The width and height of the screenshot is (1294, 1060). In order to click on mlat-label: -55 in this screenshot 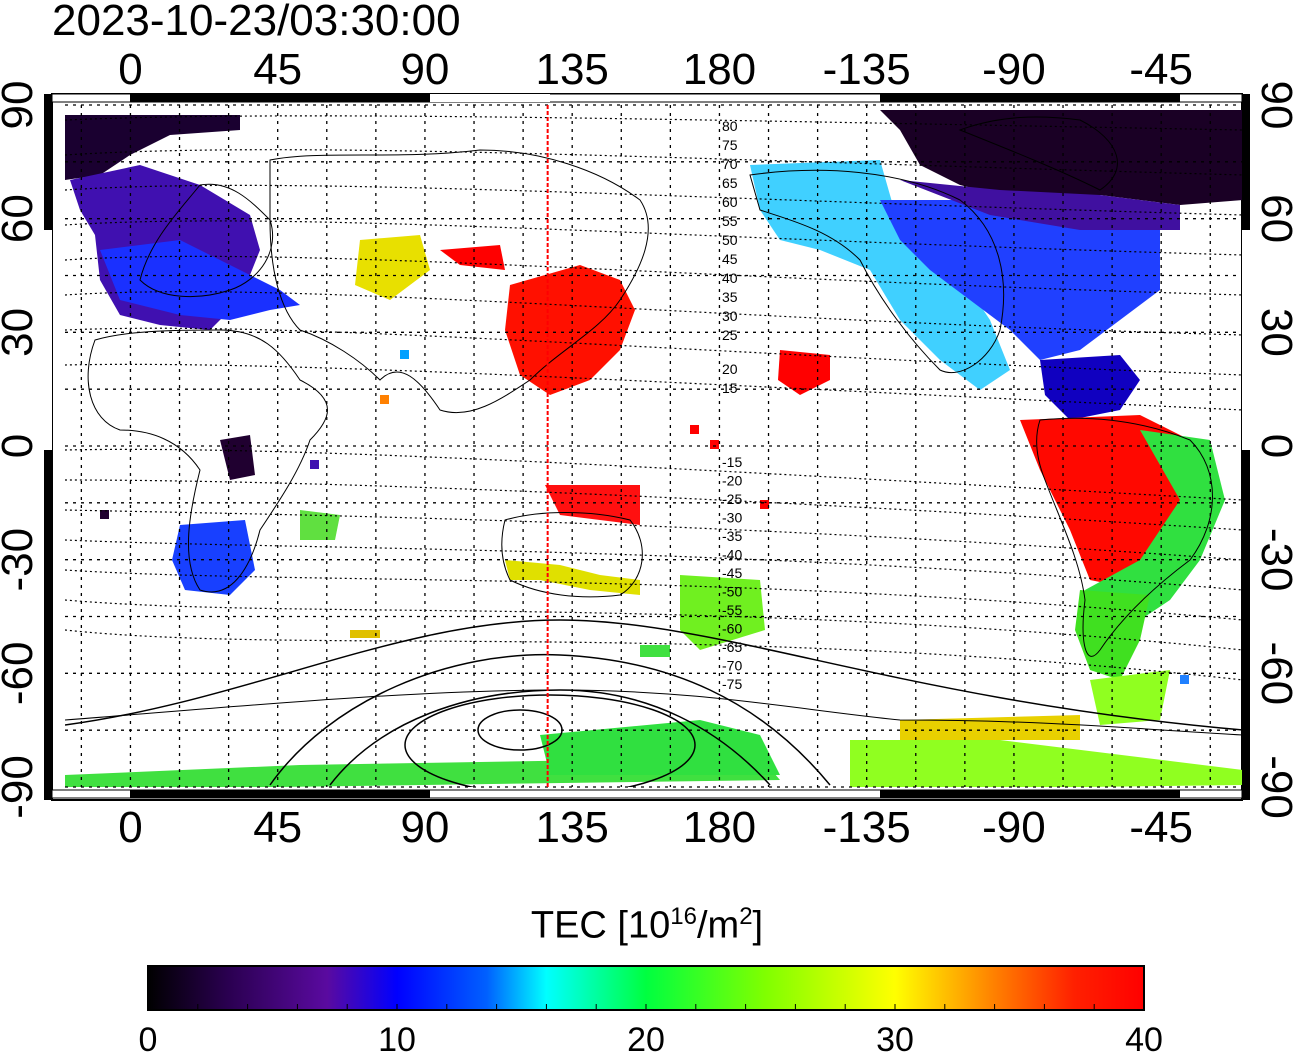, I will do `click(732, 610)`.